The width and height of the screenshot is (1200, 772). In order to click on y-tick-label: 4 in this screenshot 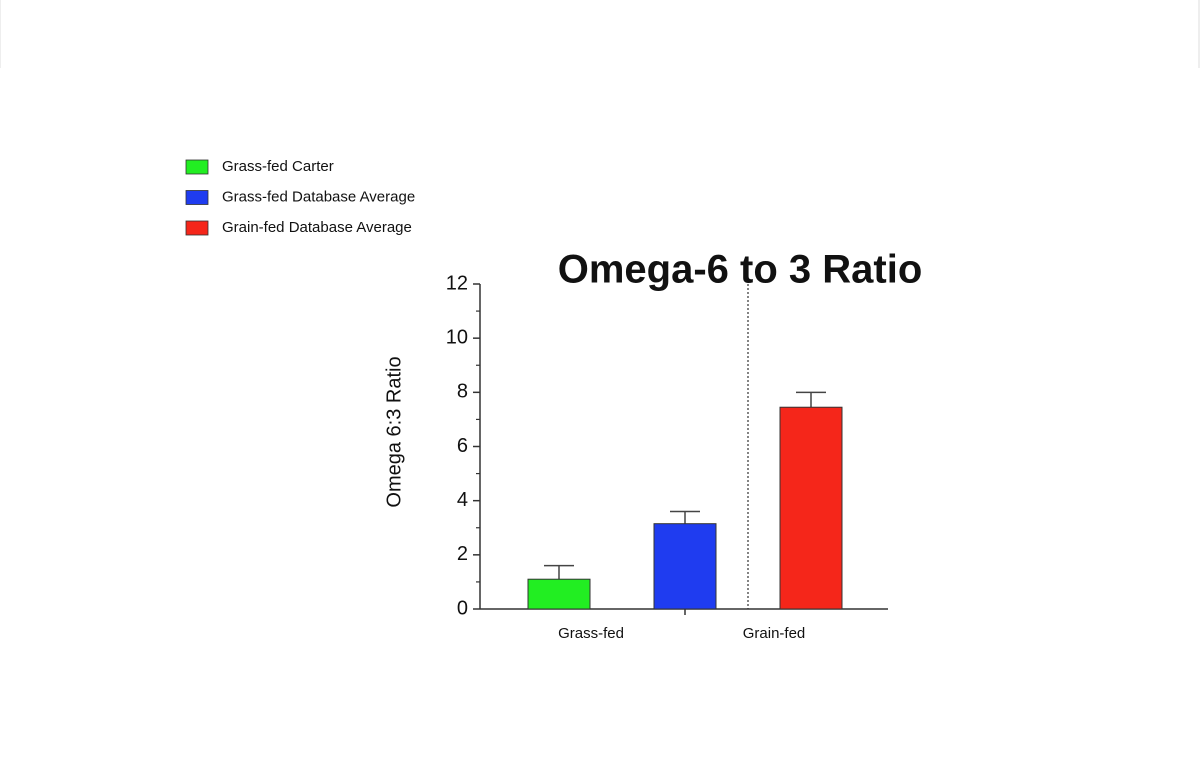, I will do `click(462, 500)`.